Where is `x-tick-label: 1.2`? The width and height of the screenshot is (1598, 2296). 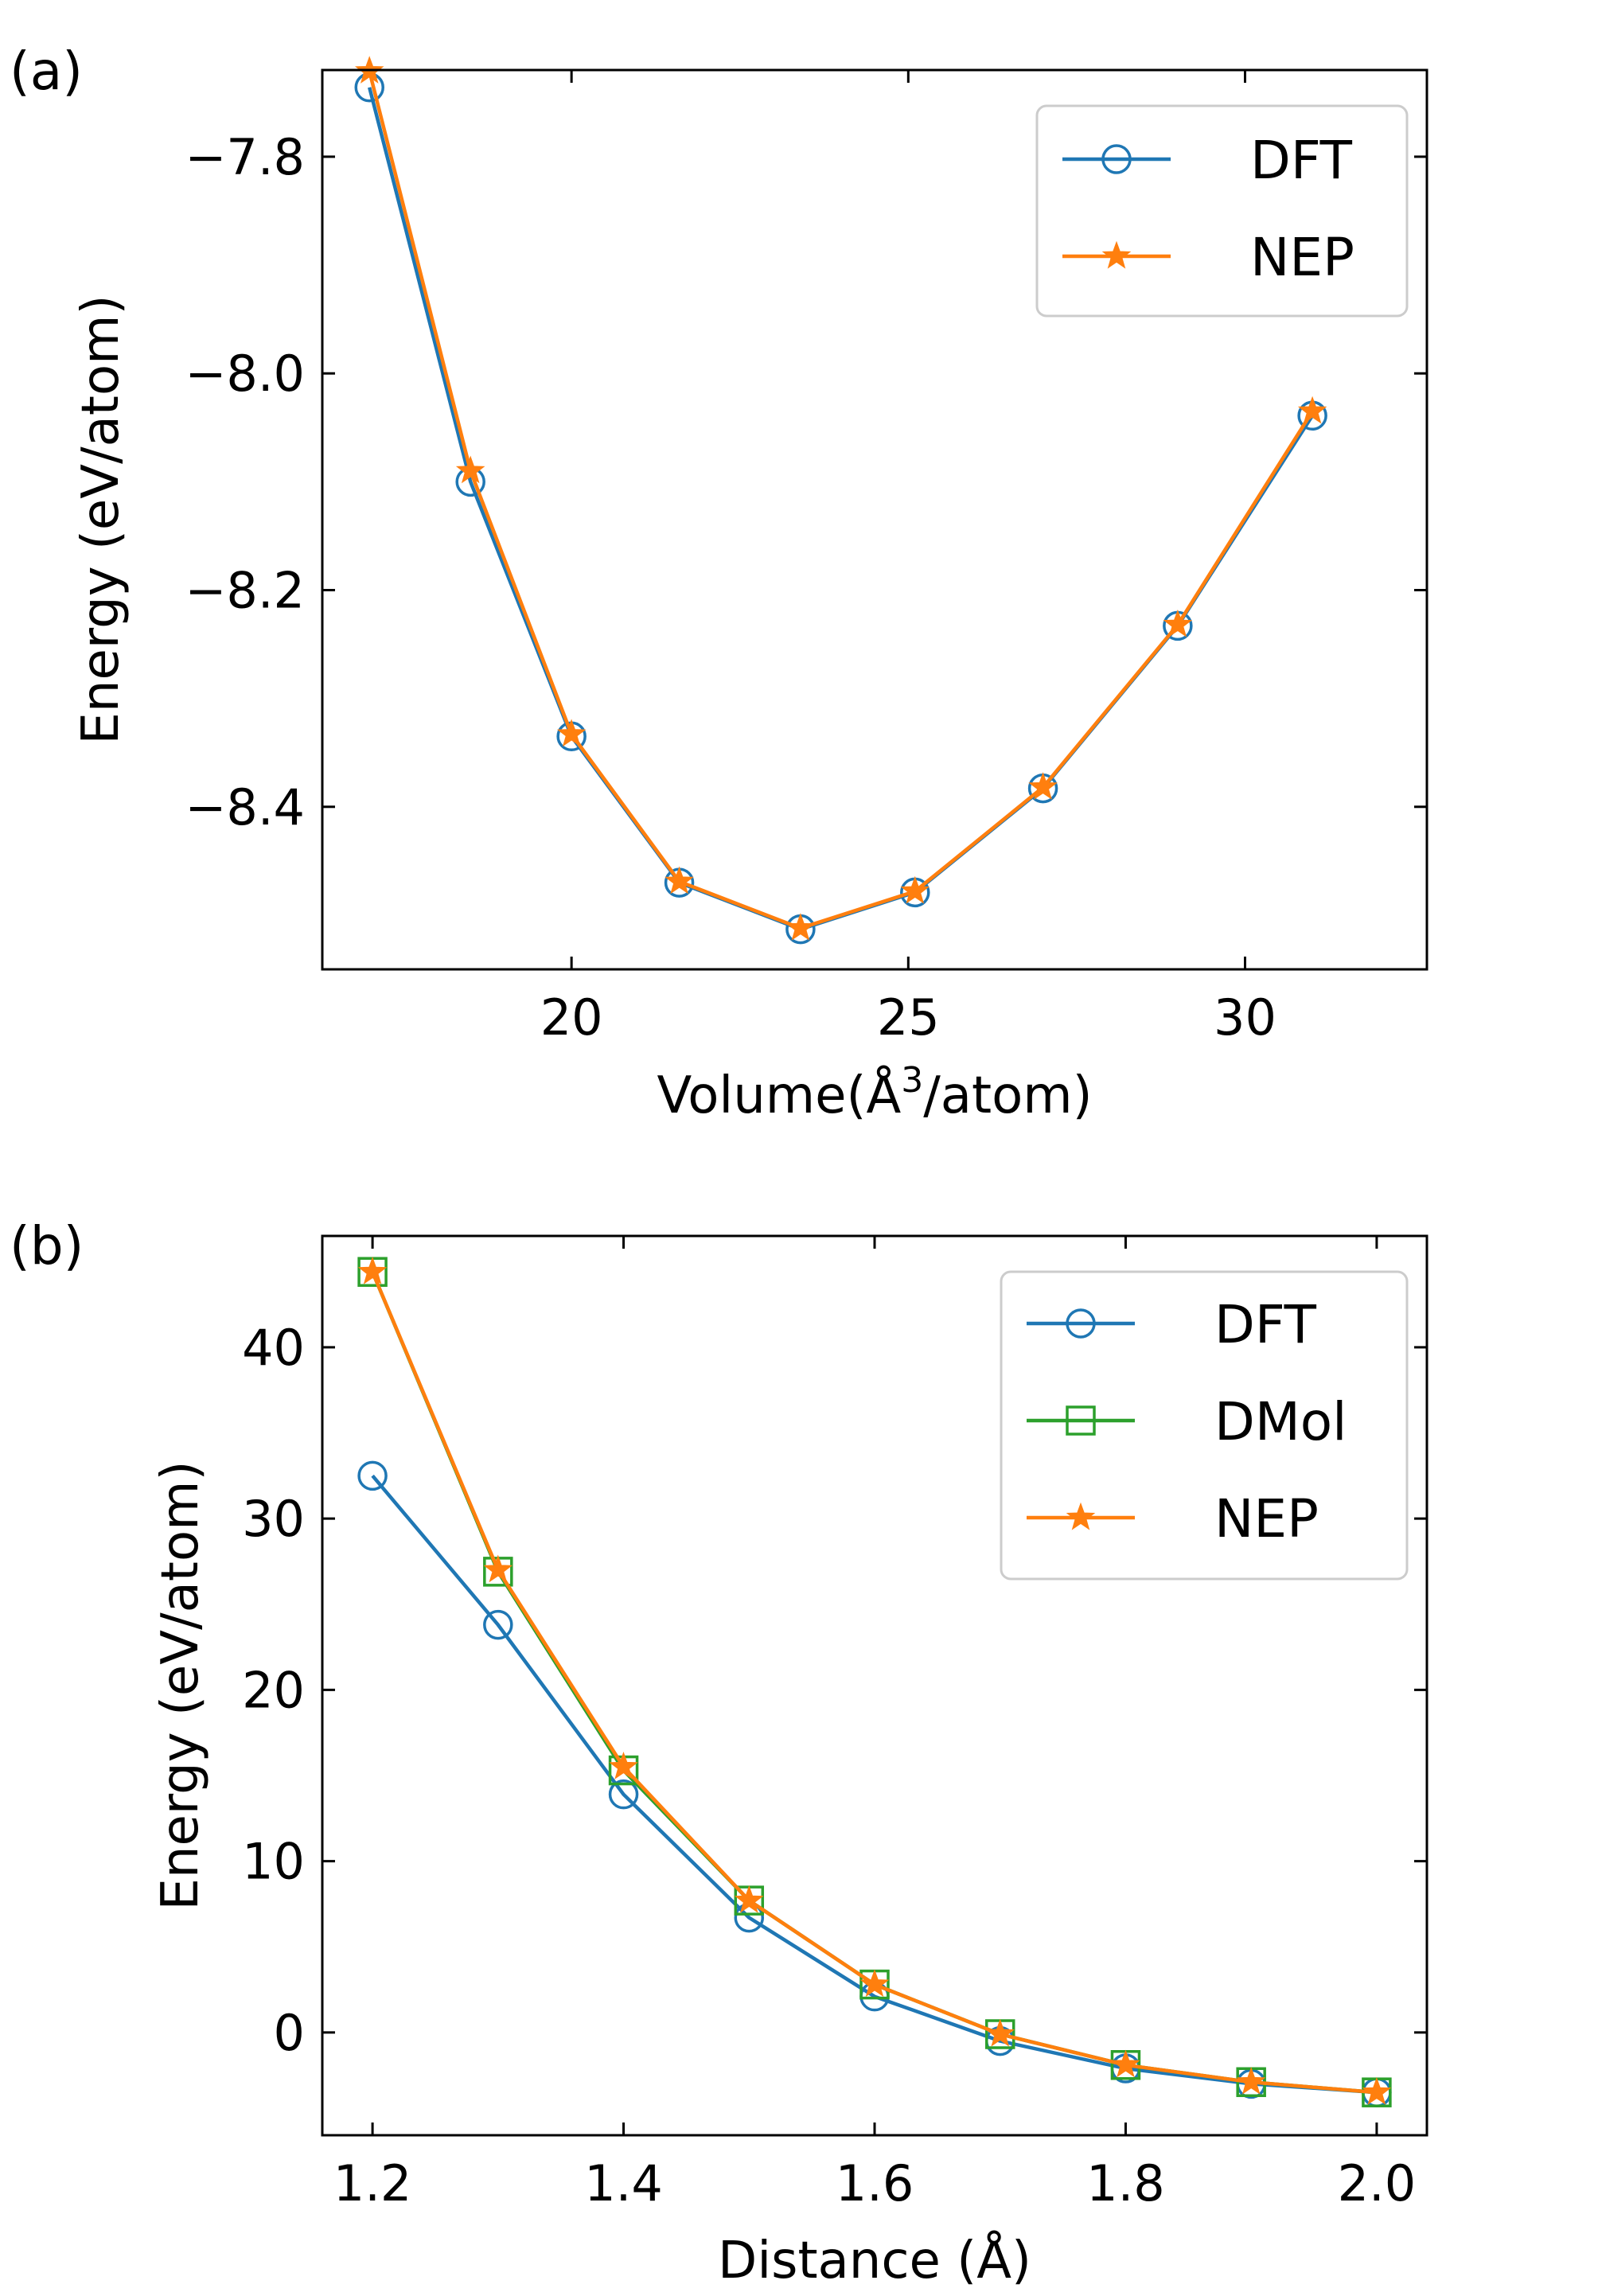
x-tick-label: 1.2 is located at coordinates (372, 2183).